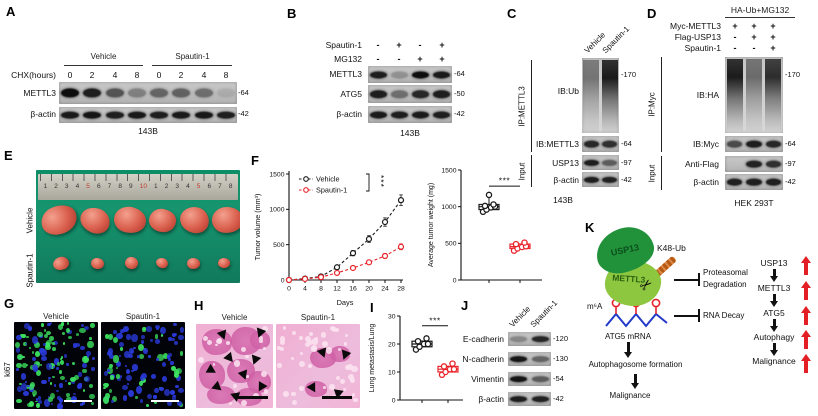 The image size is (818, 416). Describe the element at coordinates (591, 95) in the screenshot. I see `ub-smear-lane` at that location.